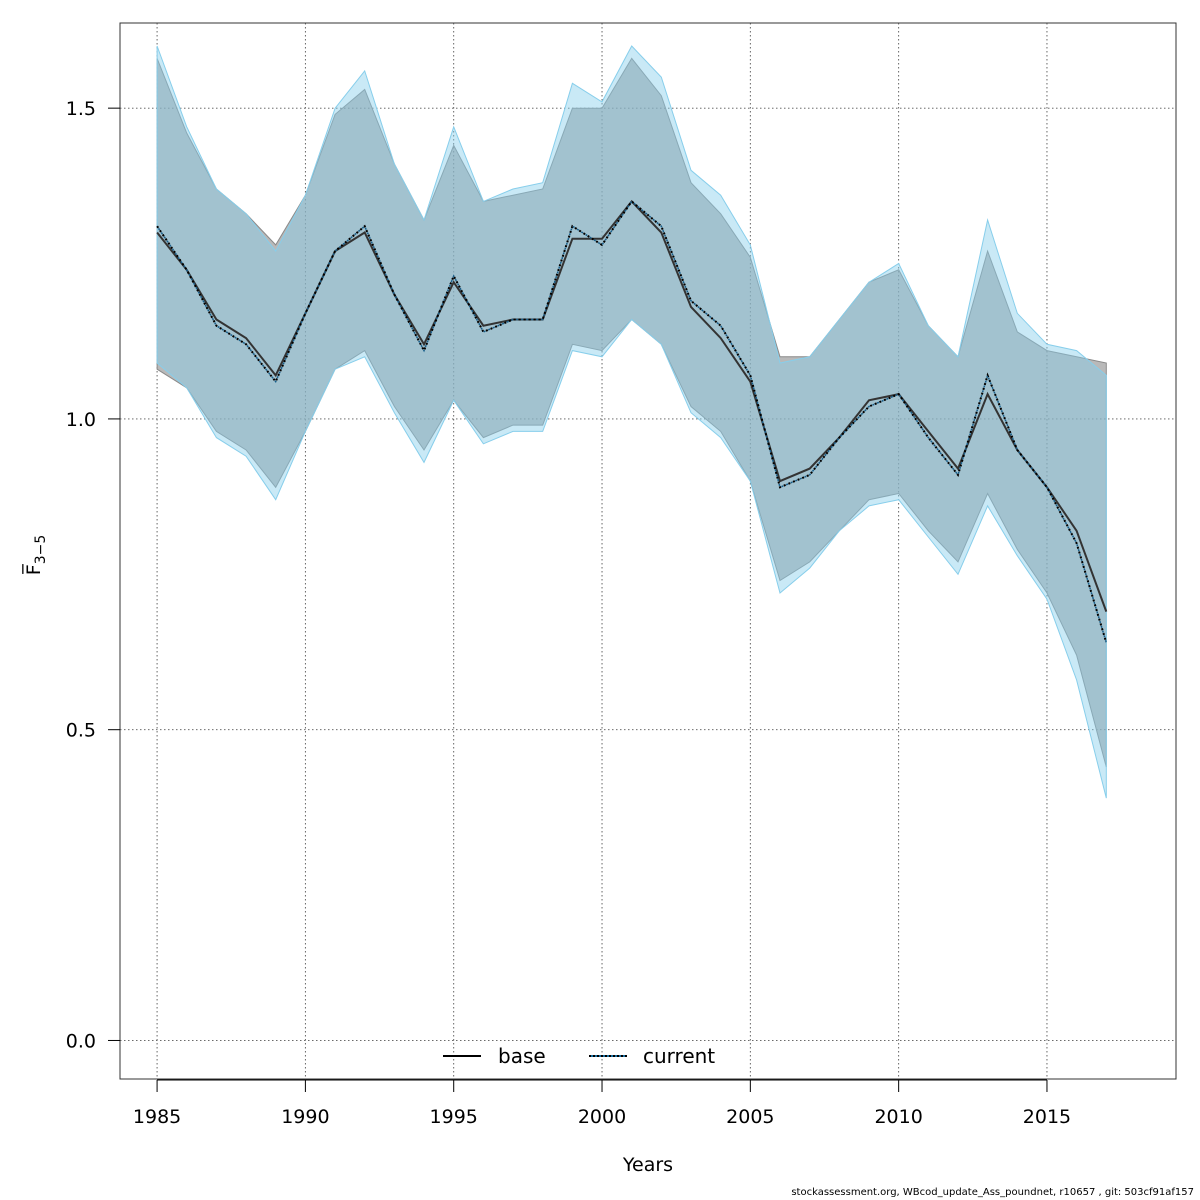 This screenshot has width=1200, height=1200. What do you see at coordinates (454, 1117) in the screenshot?
I see `x-tick-label-1995: 1995` at bounding box center [454, 1117].